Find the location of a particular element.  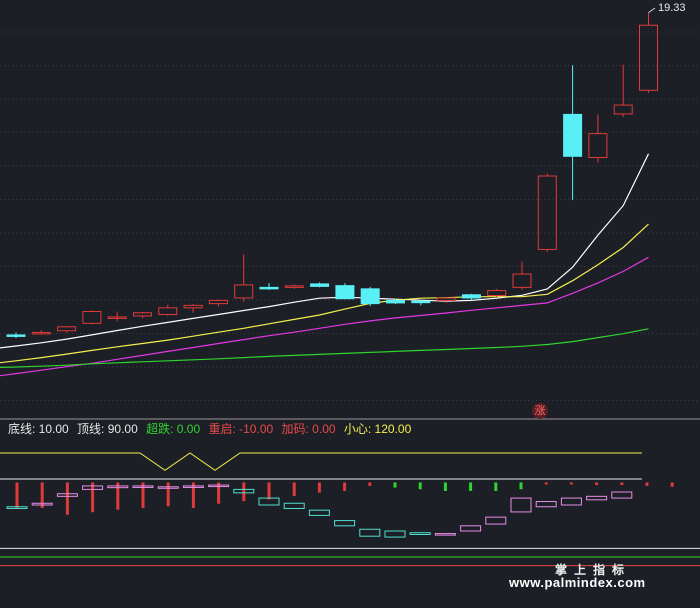

limit-up-badge: 涨 is located at coordinates (540, 411).